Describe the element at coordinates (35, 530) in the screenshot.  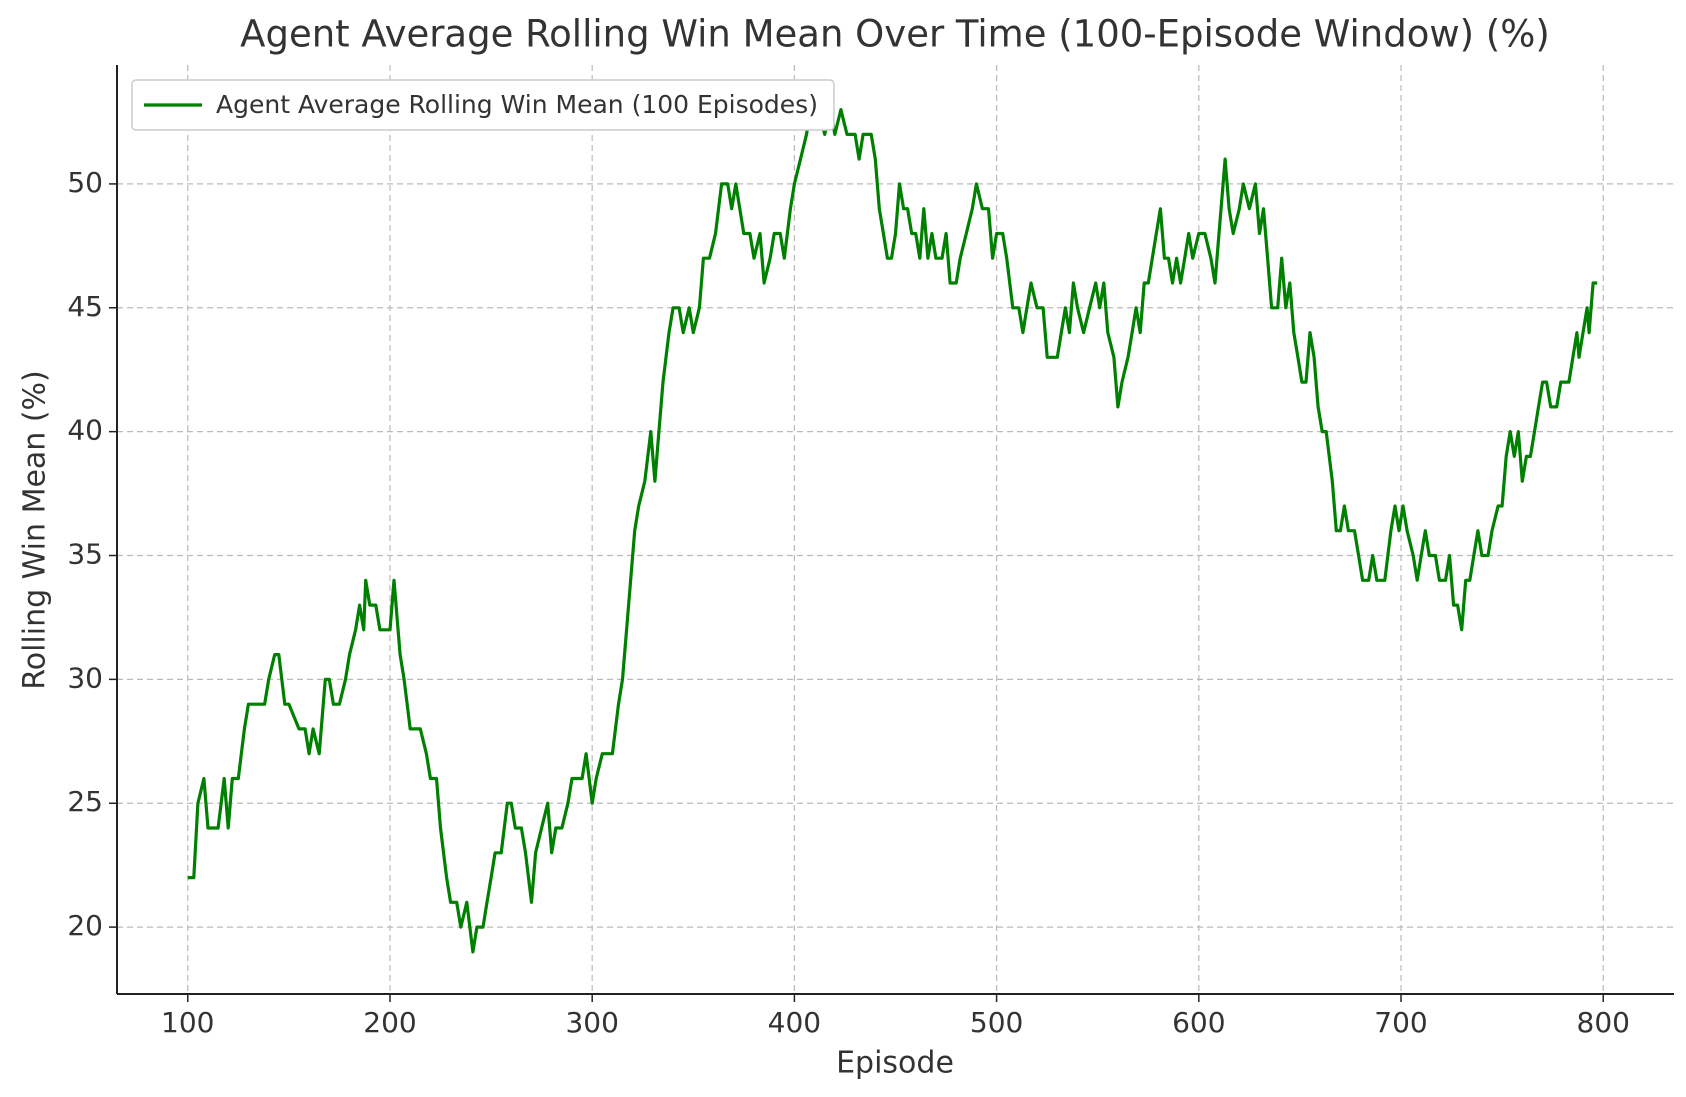
I see `y-axis-label: Rolling Win Mean (%)` at that location.